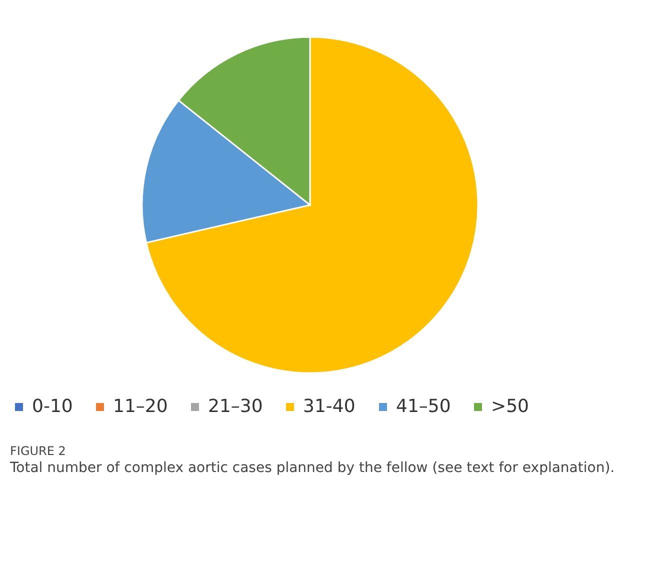 Image resolution: width=648 pixels, height=572 pixels. What do you see at coordinates (140, 406) in the screenshot?
I see `legend-label: 11–20` at bounding box center [140, 406].